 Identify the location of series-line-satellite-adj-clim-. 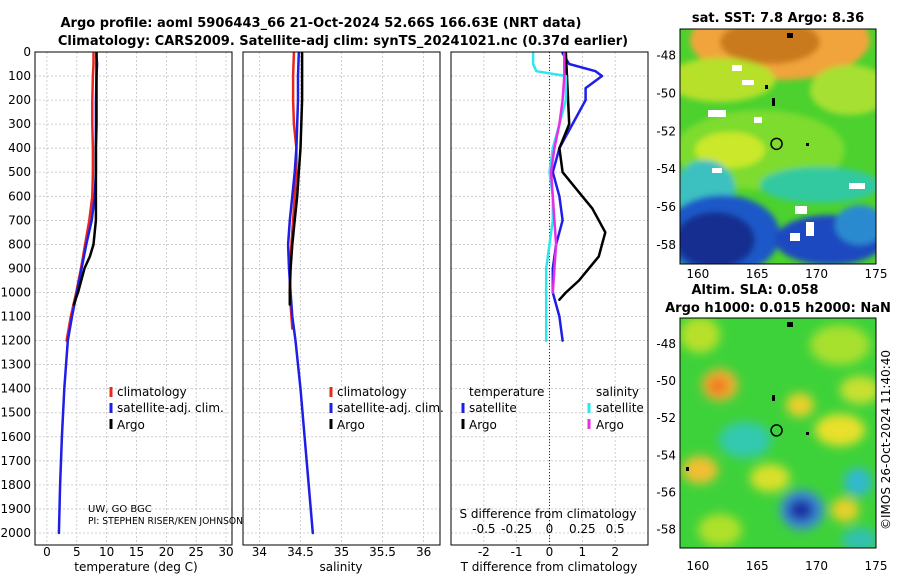
(300, 293).